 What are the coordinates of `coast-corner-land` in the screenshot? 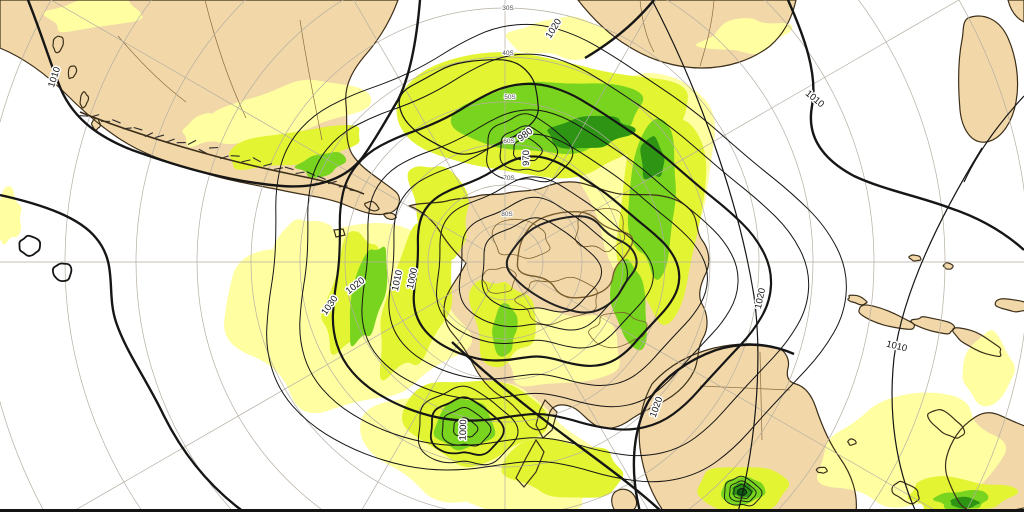 It's located at (1015, 11).